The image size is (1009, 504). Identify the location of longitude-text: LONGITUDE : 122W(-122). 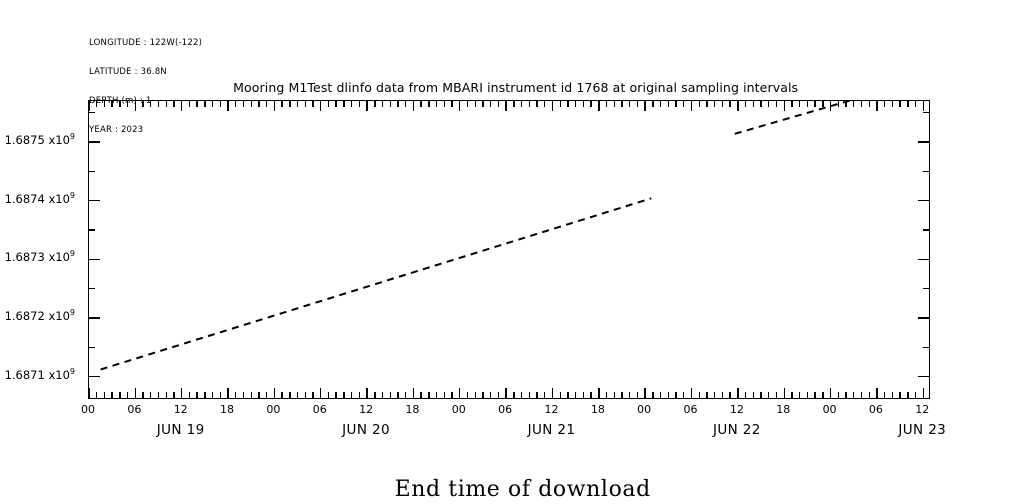
(146, 43).